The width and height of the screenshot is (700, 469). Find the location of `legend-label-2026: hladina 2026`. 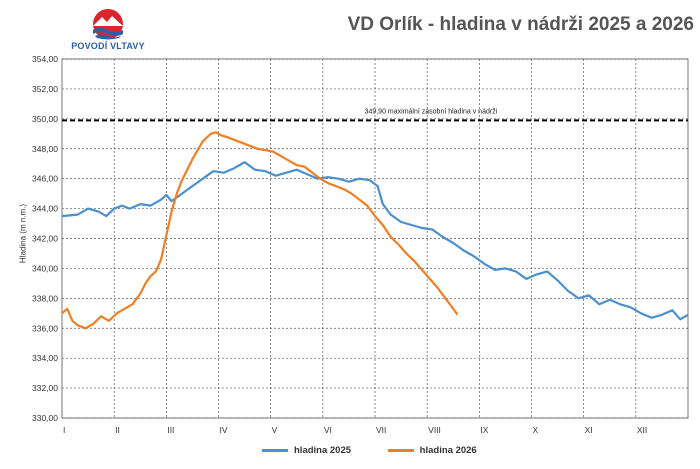

legend-label-2026: hladina 2026 is located at coordinates (448, 450).